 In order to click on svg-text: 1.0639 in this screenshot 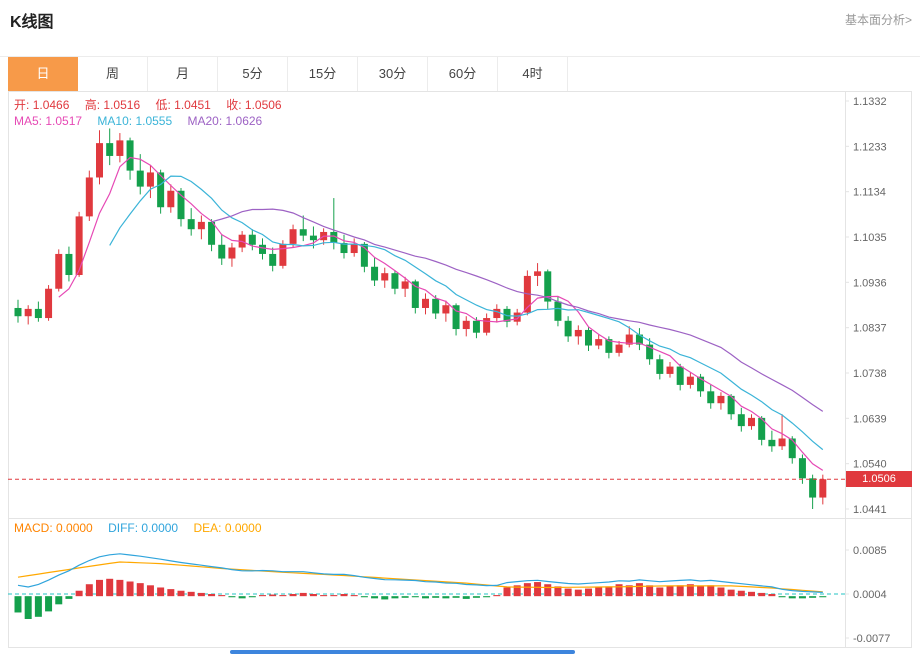, I will do `click(870, 419)`.